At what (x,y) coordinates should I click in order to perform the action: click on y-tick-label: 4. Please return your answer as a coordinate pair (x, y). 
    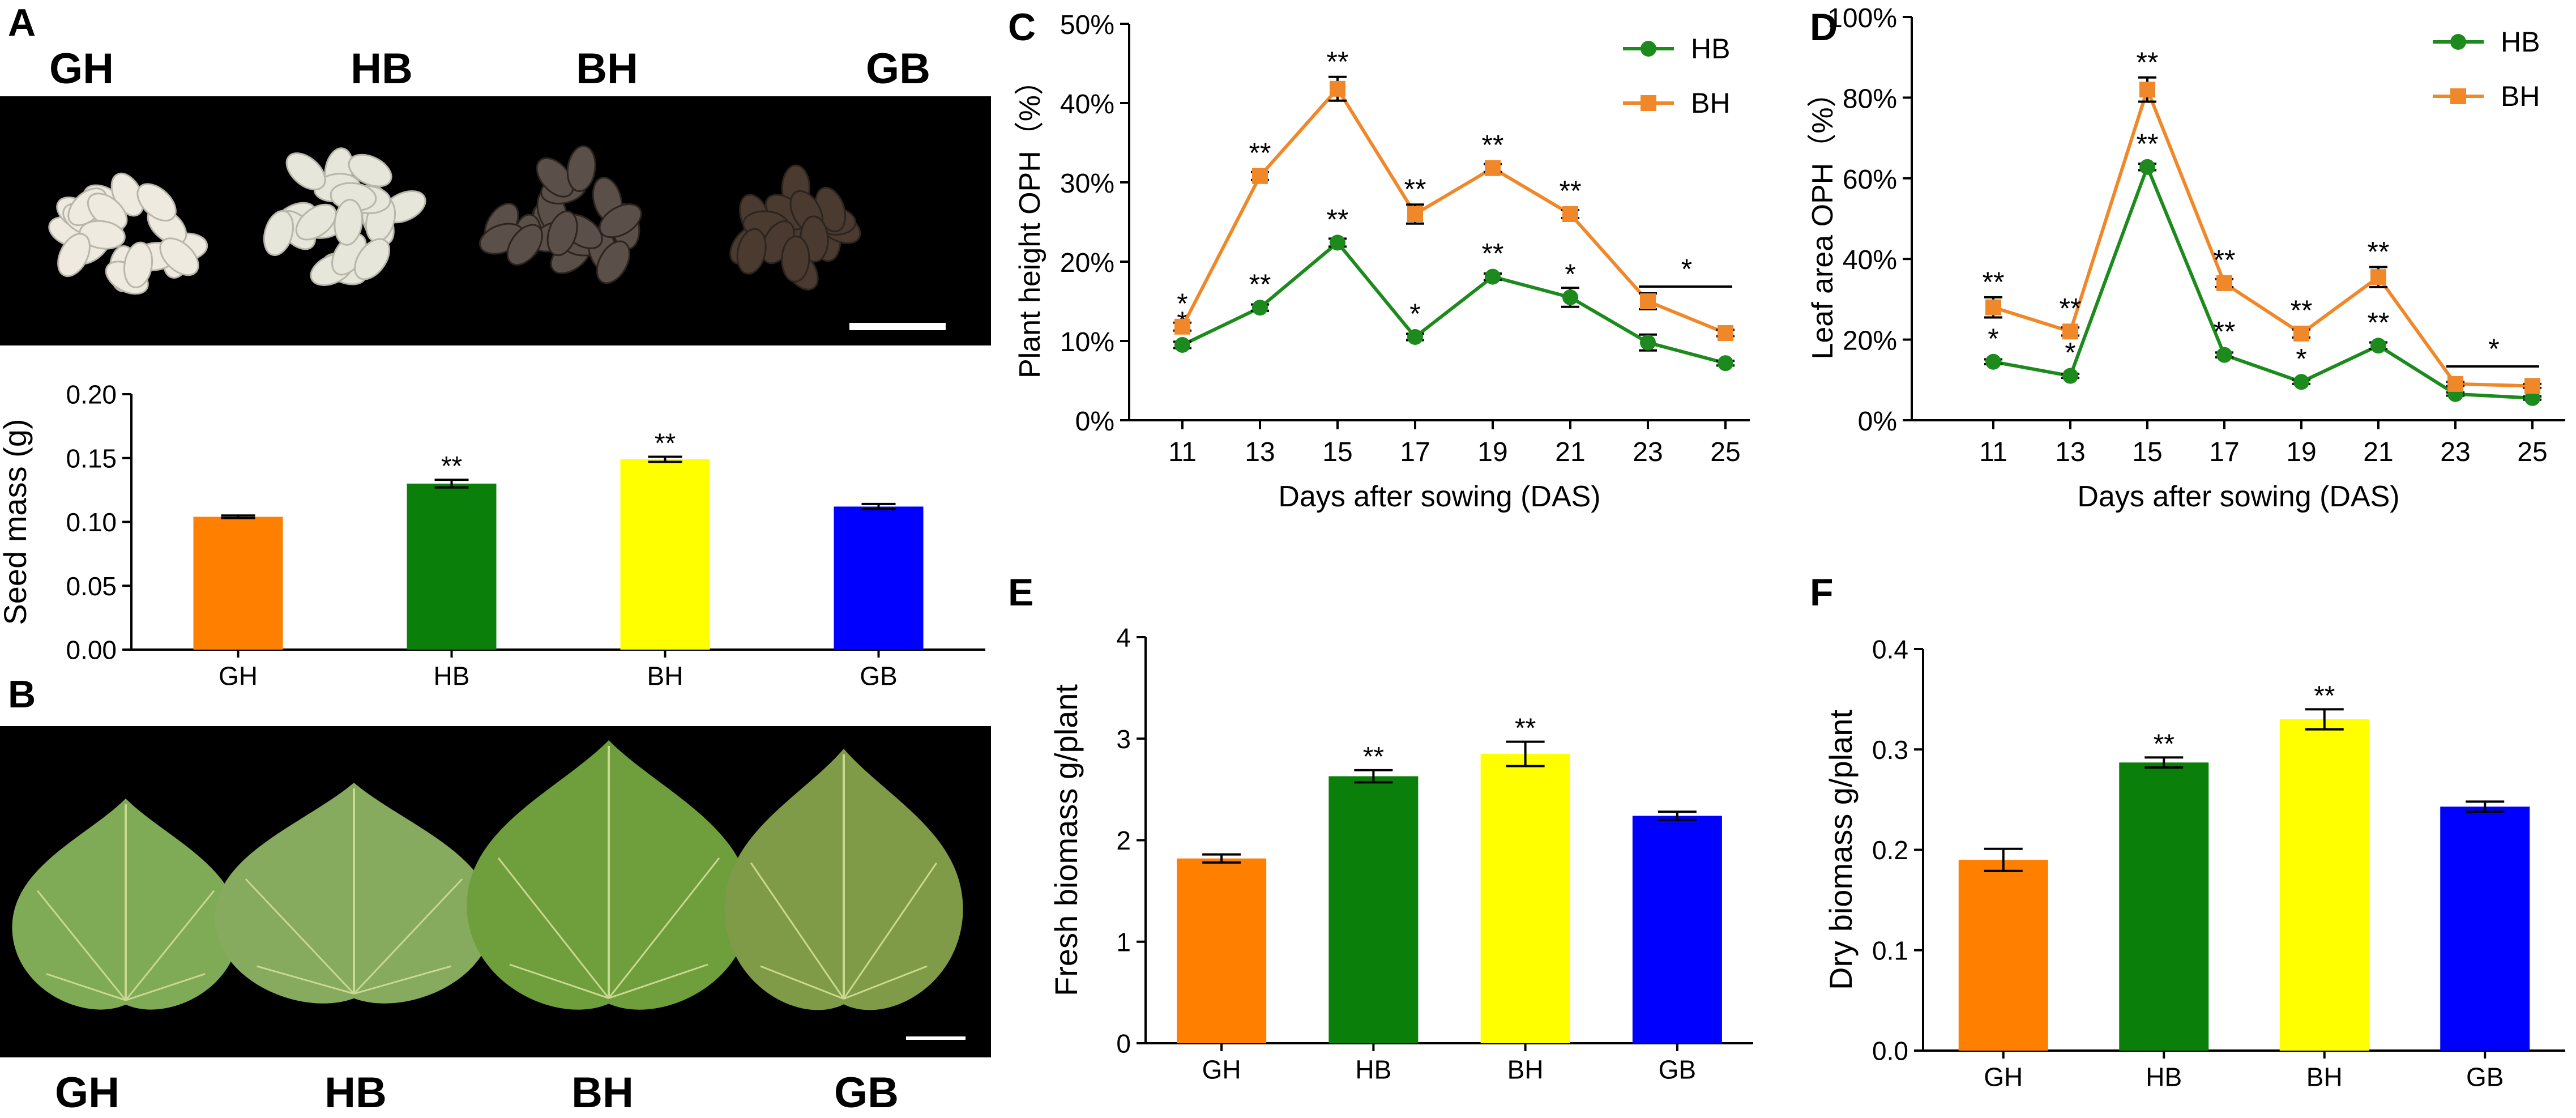
    Looking at the image, I should click on (1123, 637).